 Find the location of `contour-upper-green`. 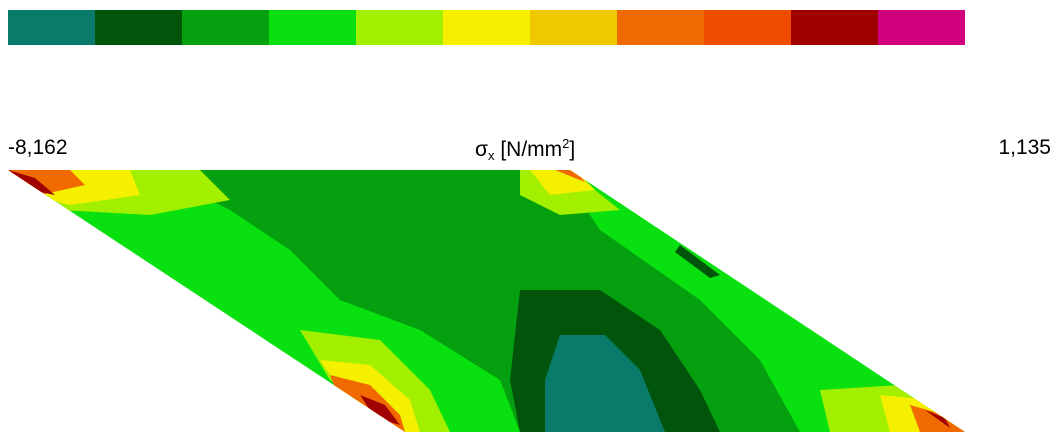

contour-upper-green is located at coordinates (405, 225).